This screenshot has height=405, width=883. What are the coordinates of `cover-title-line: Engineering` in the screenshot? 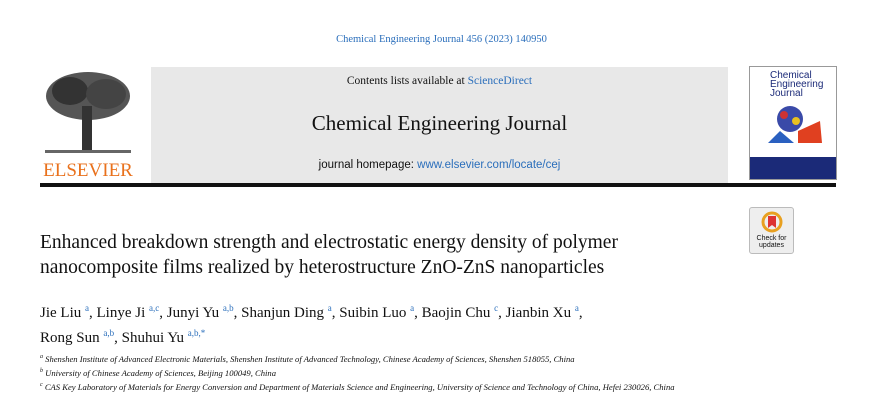 It's located at (797, 84).